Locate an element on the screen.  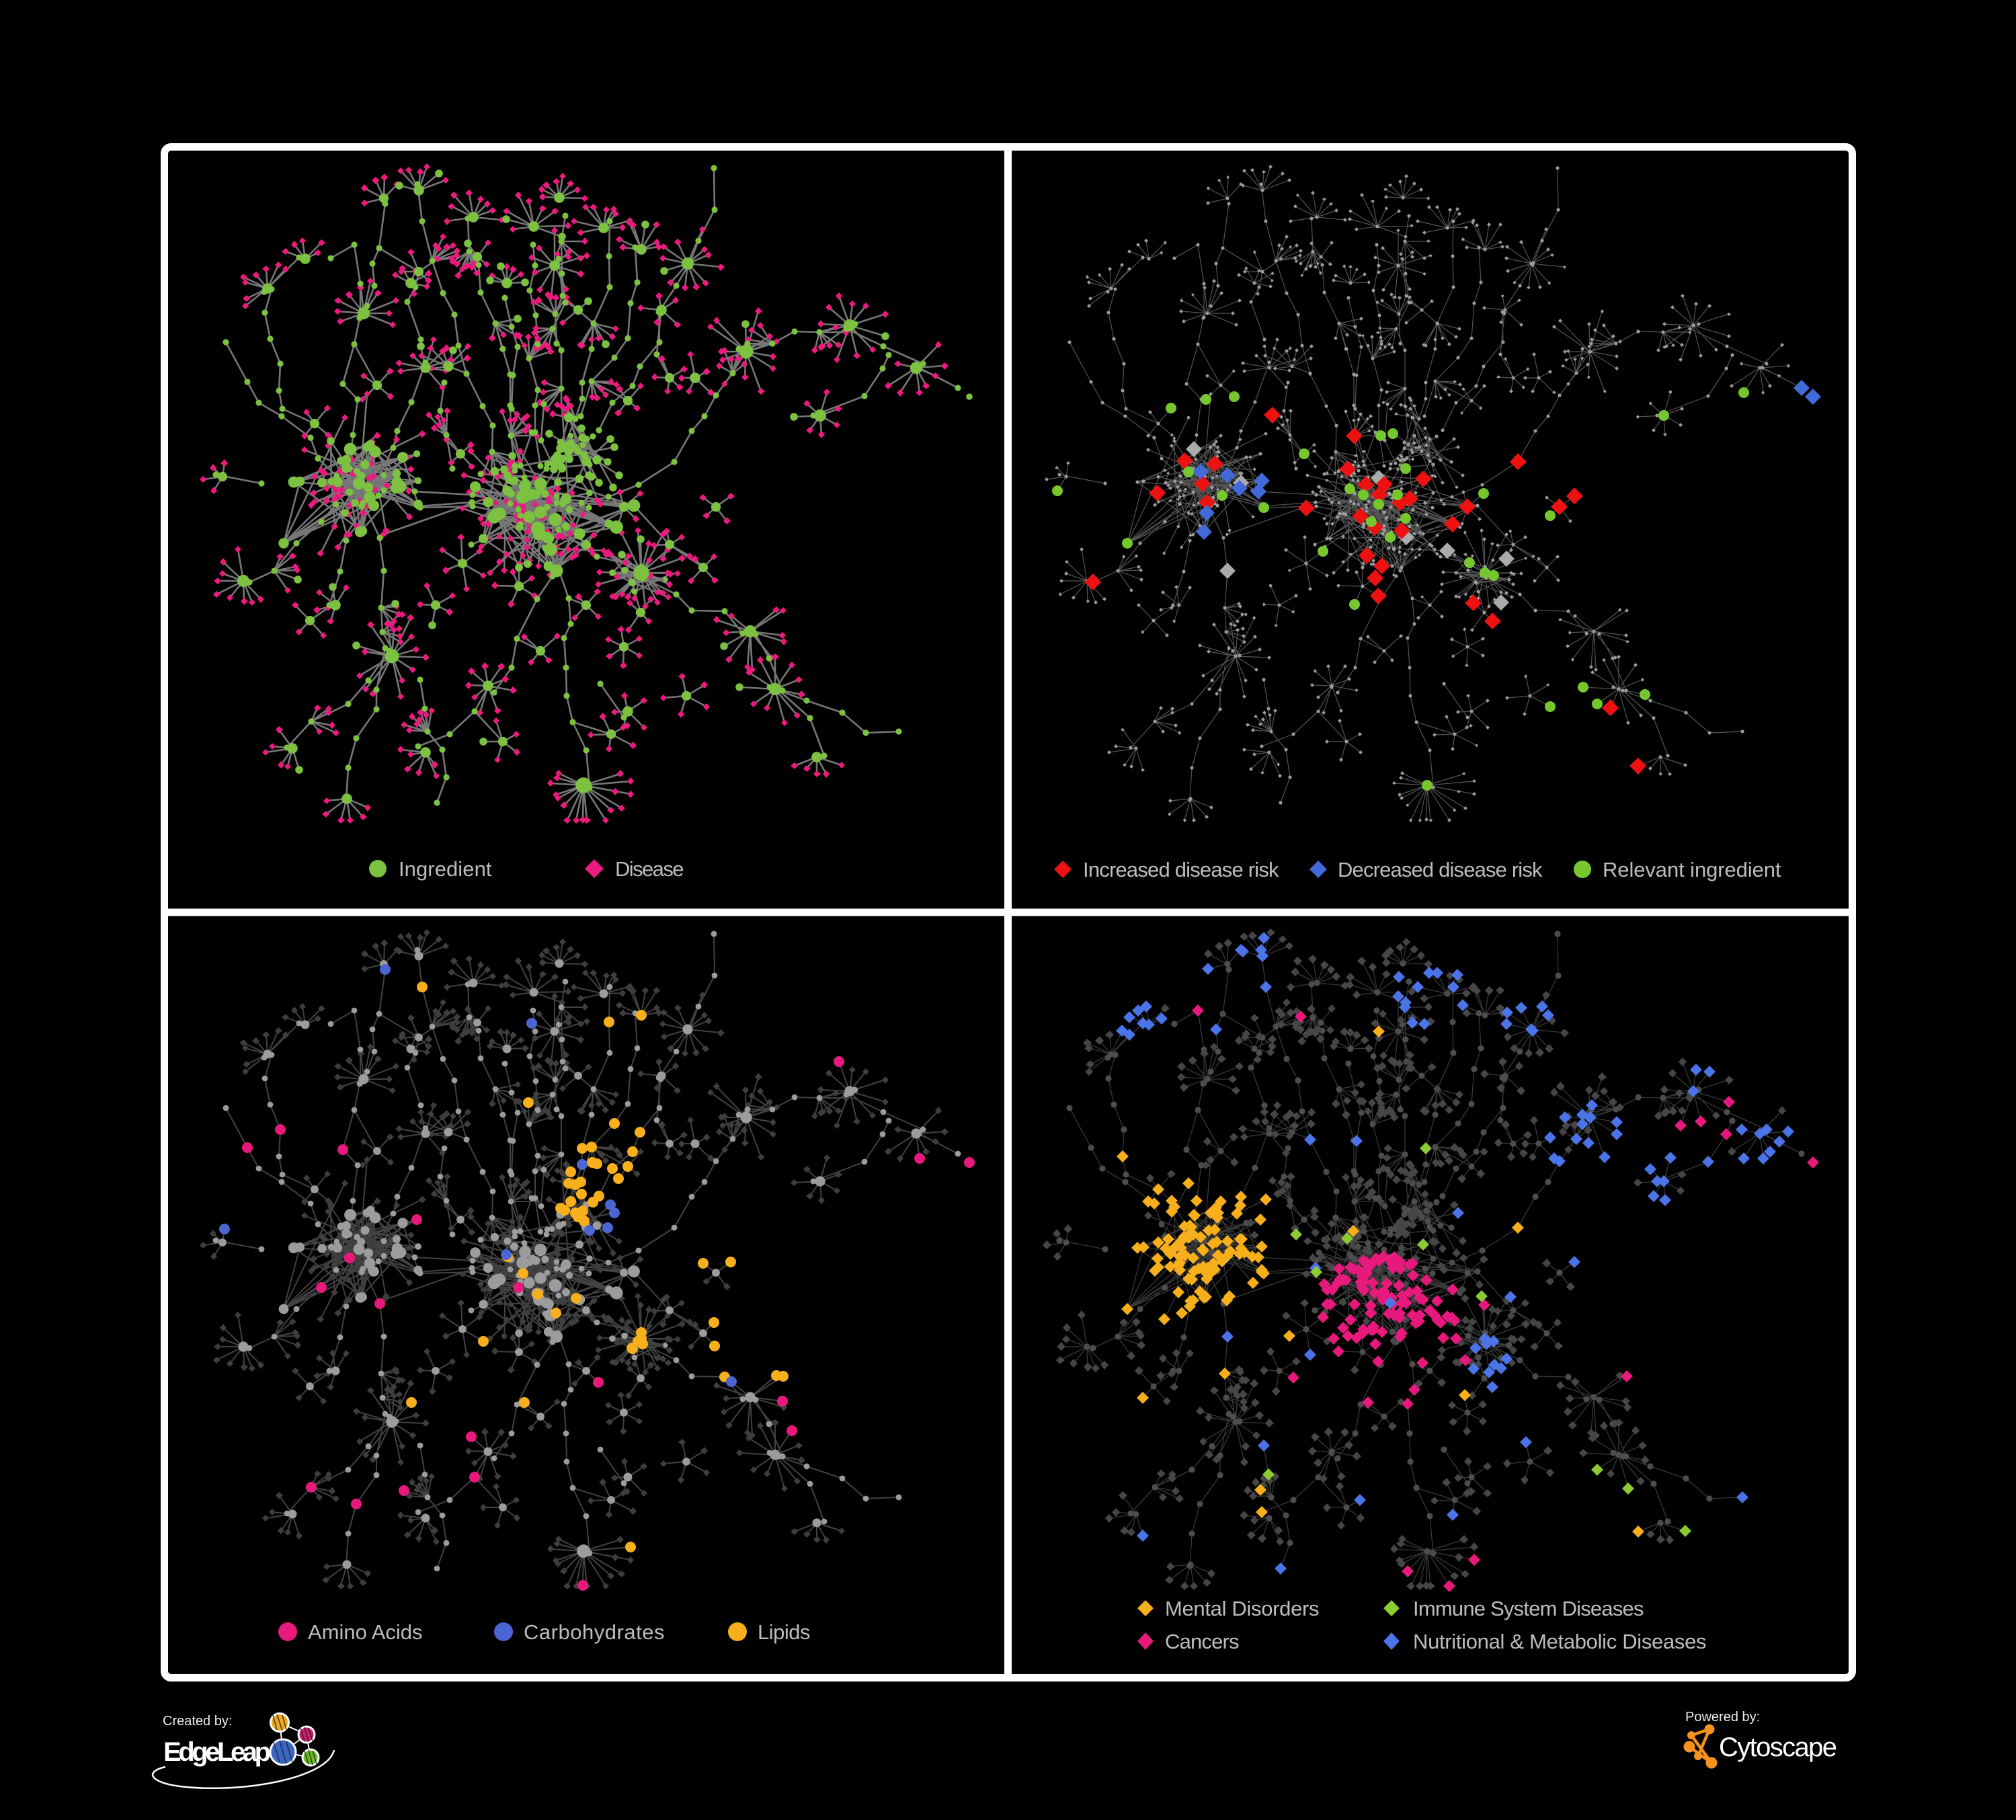
svg-text: Immune System Diseases is located at coordinates (1528, 1608).